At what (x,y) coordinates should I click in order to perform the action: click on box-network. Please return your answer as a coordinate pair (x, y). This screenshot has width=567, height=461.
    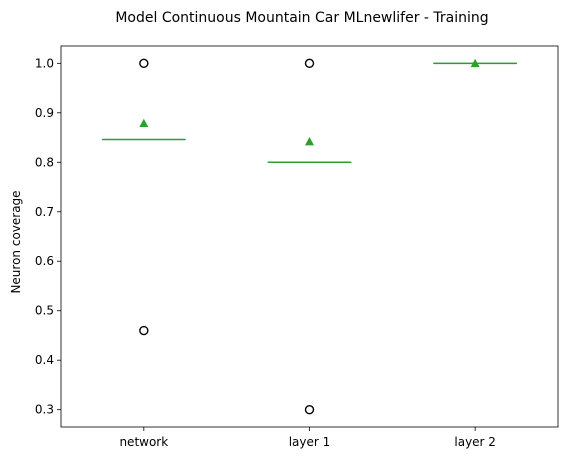
    Looking at the image, I should click on (143, 197).